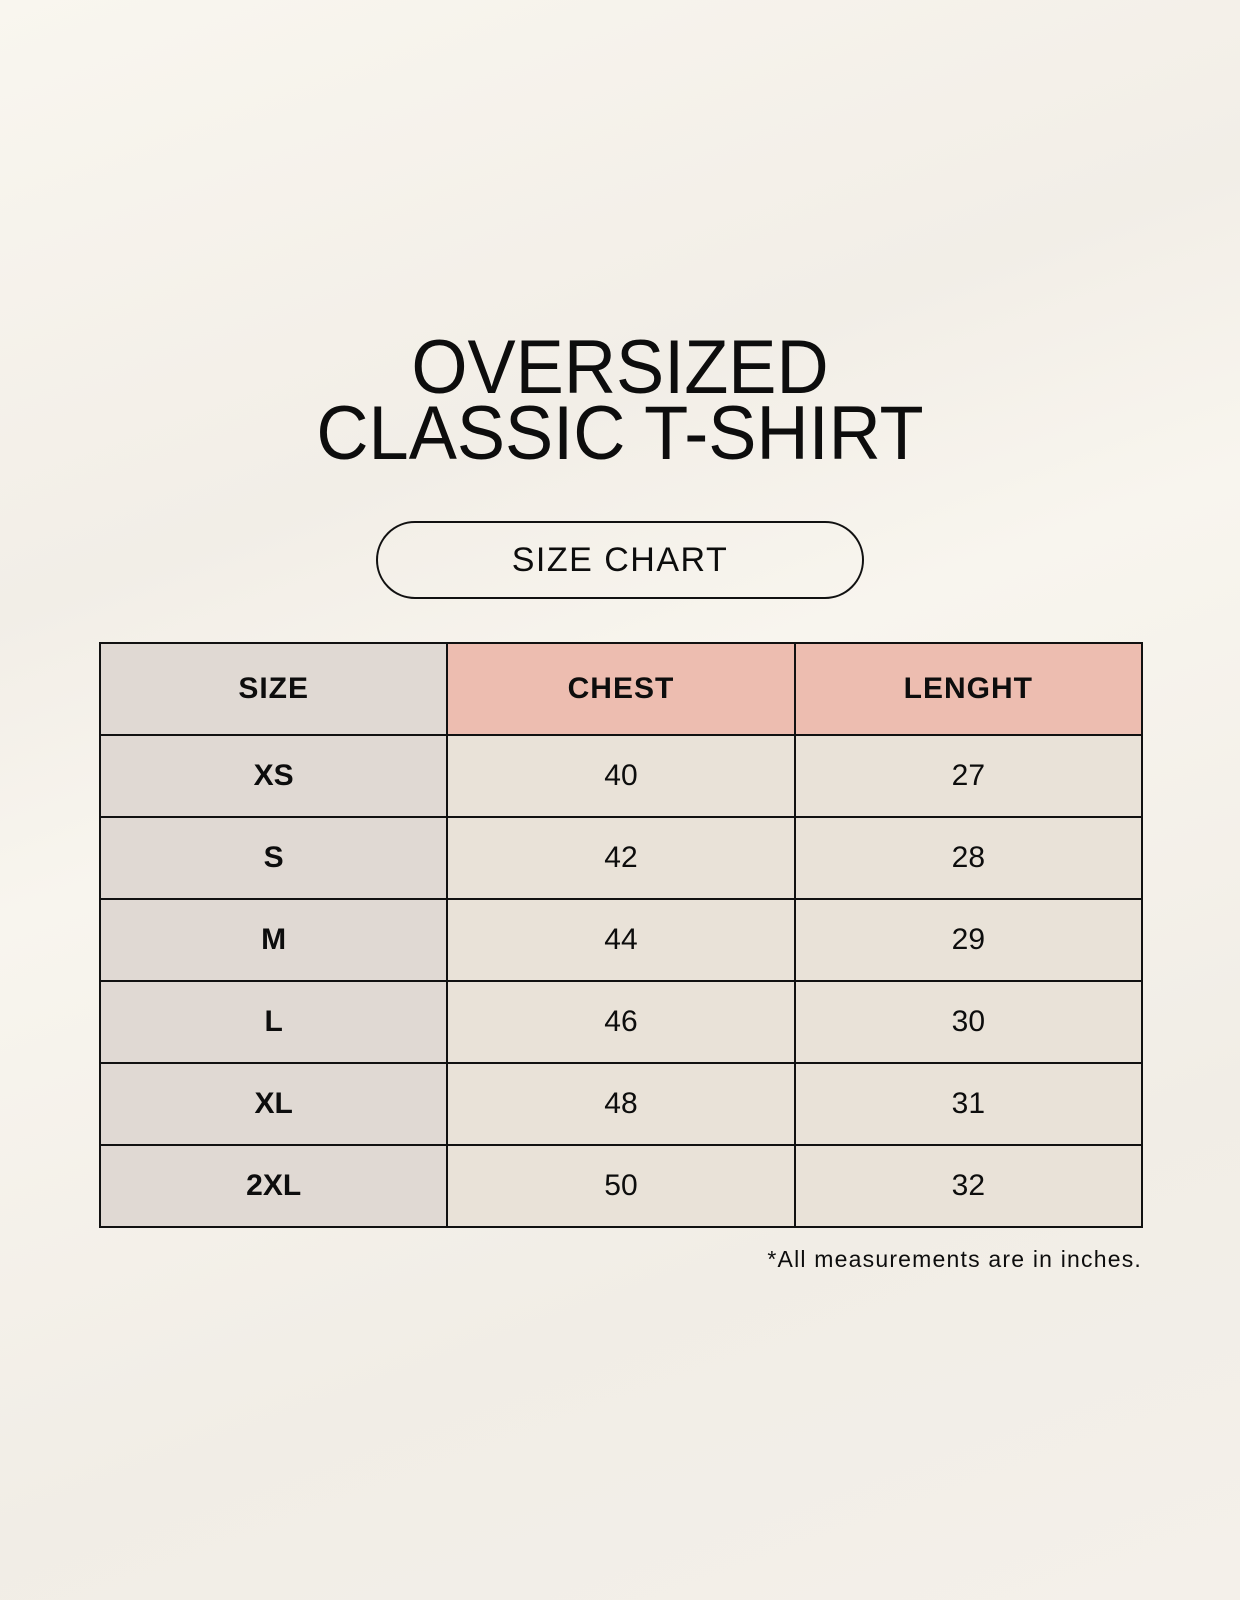 The height and width of the screenshot is (1600, 1240). I want to click on cell-chest: 48, so click(621, 1104).